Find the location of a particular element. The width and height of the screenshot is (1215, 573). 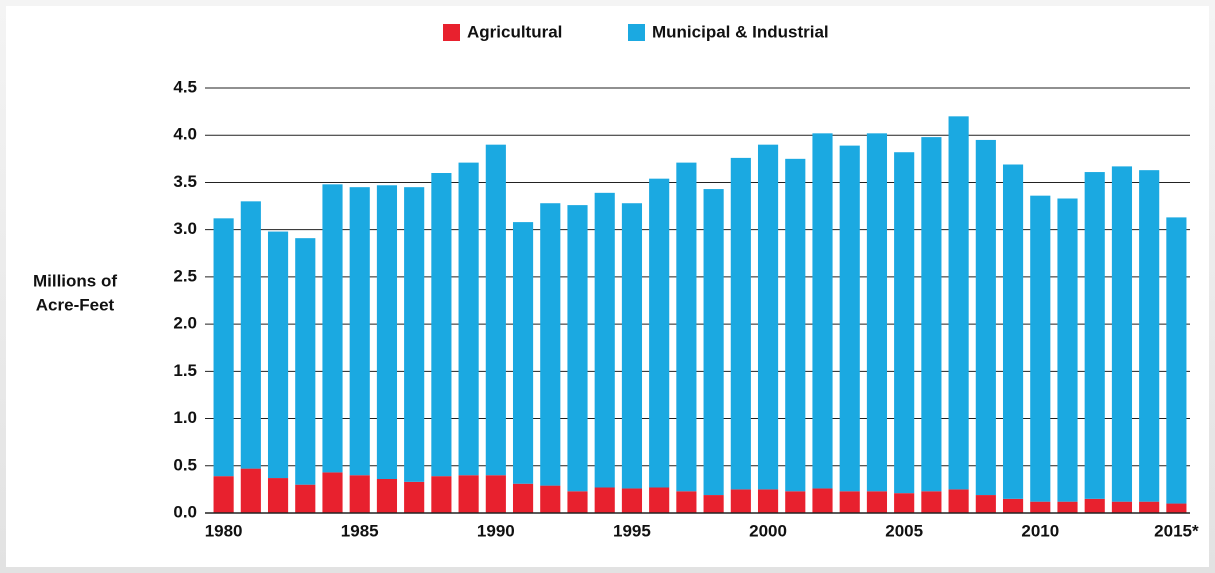

x-tick-label: 2005 is located at coordinates (904, 530).